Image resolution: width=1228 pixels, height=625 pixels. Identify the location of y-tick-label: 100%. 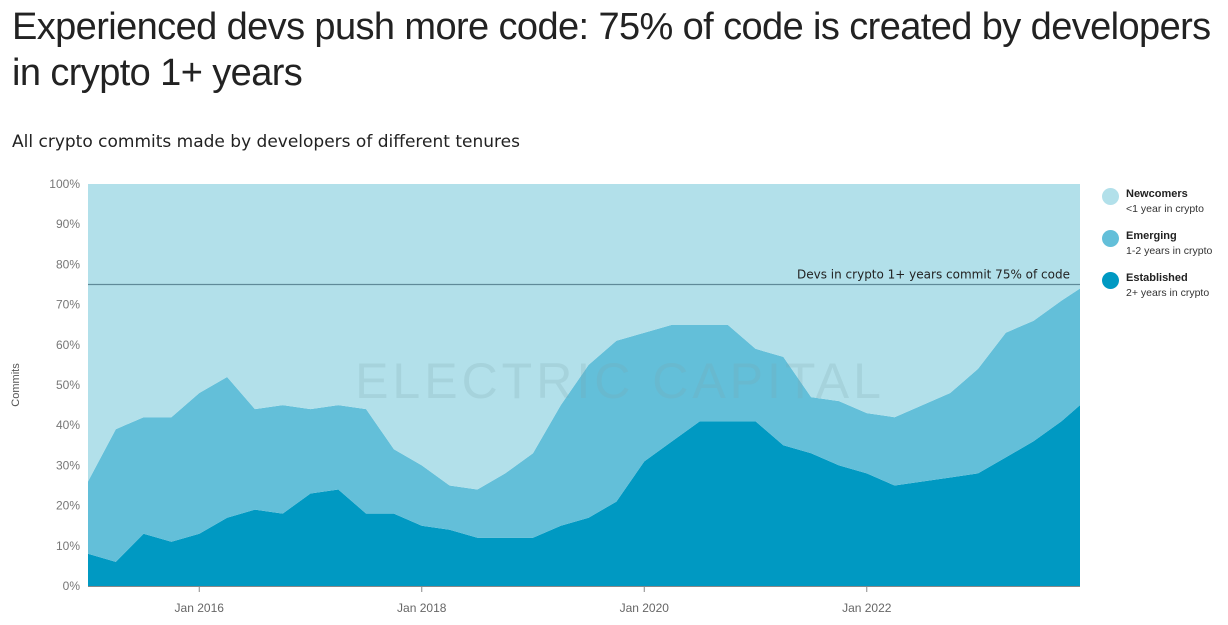
(64, 184).